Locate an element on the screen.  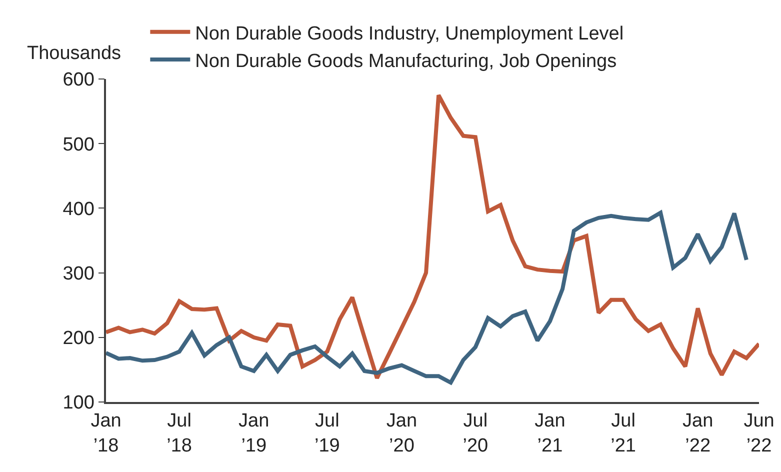
x-tick-label: Jan ’22 is located at coordinates (698, 433).